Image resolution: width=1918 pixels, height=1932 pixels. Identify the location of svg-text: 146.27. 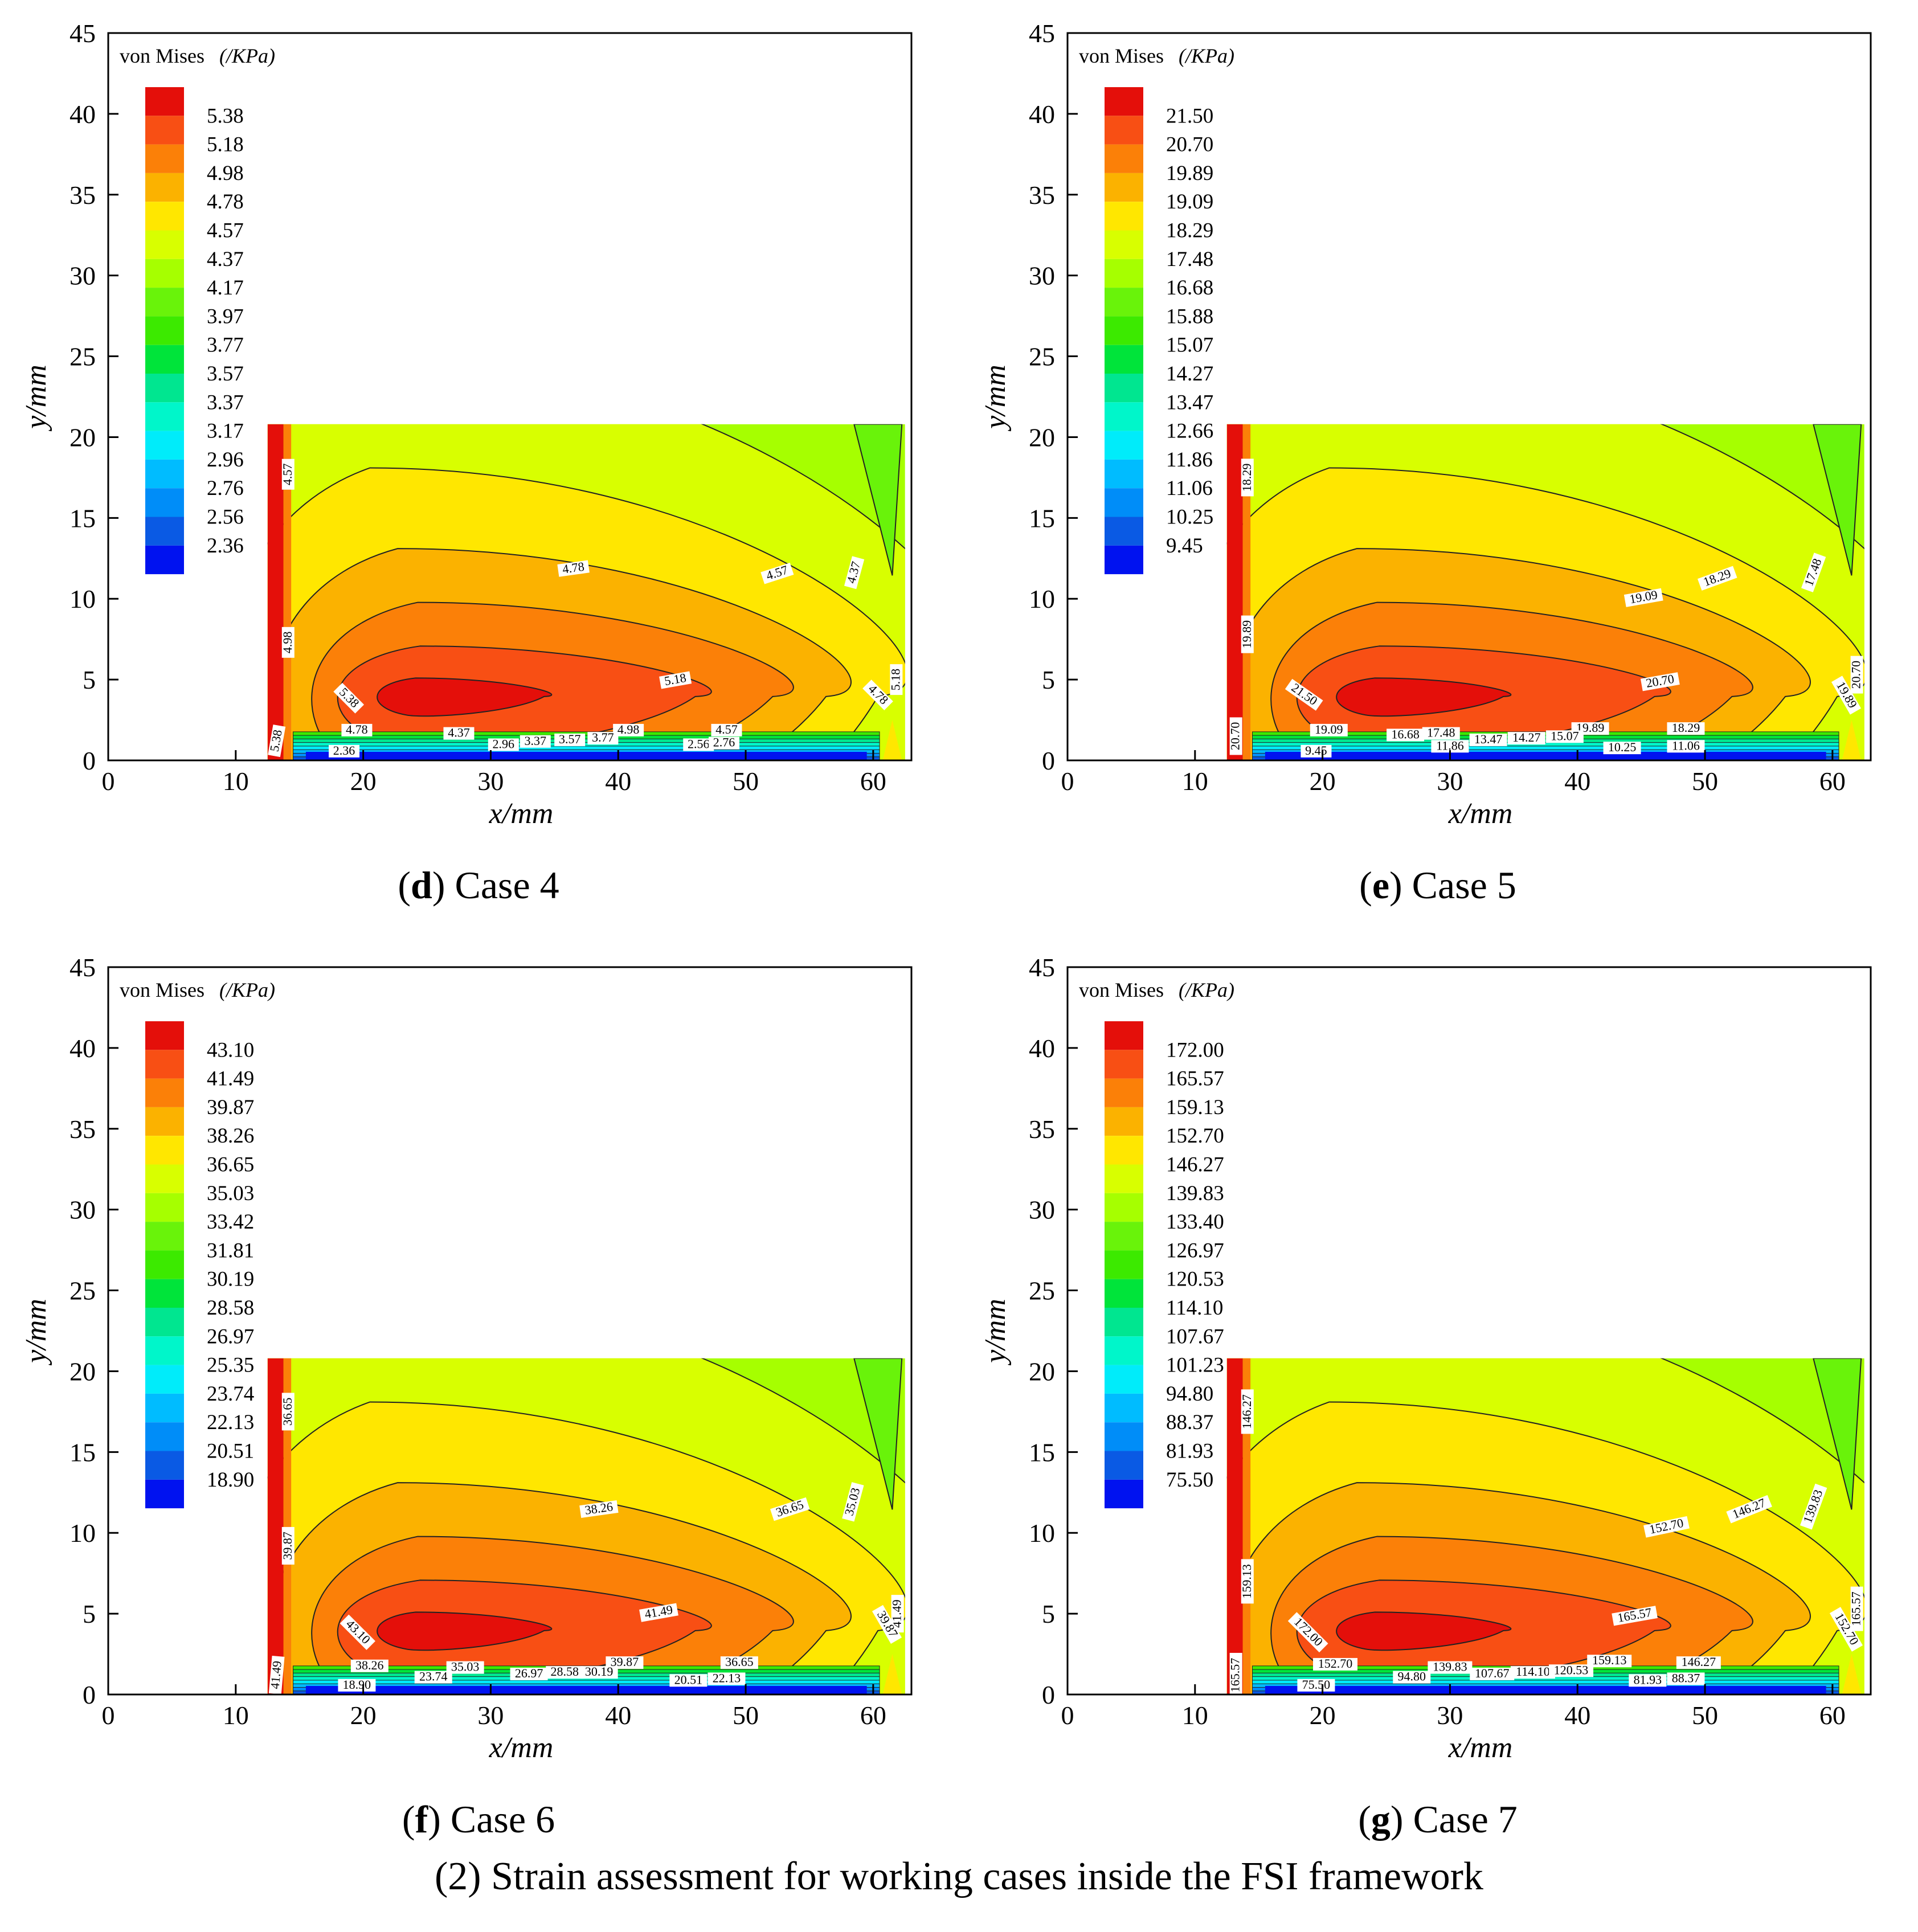
(1247, 1411).